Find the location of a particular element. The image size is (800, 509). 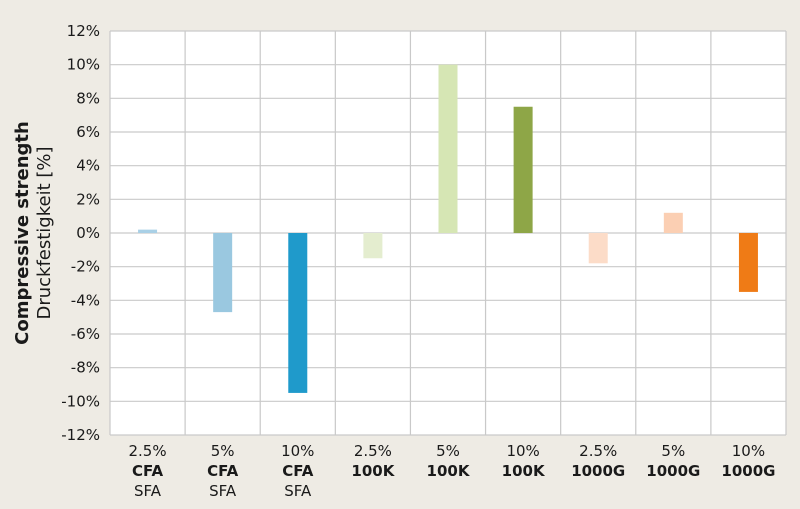

y-tick-label: -6% is located at coordinates (85, 334).